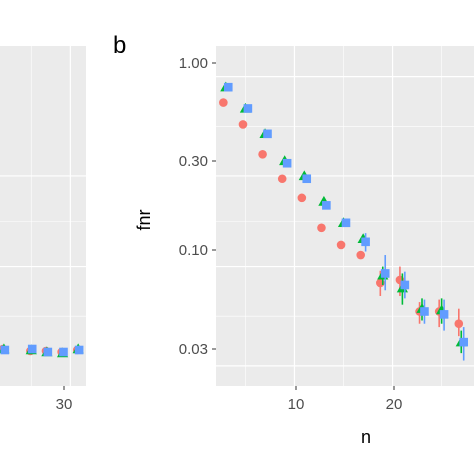  What do you see at coordinates (193, 349) in the screenshot?
I see `panel-b-y-tick-label-0-03: 0.03` at bounding box center [193, 349].